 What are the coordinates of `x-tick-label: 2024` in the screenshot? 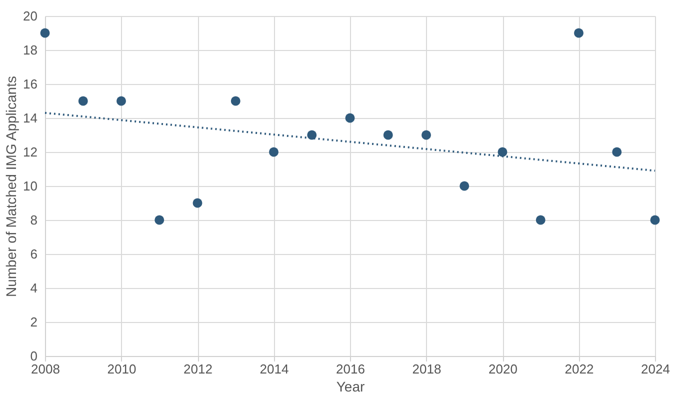 It's located at (655, 369).